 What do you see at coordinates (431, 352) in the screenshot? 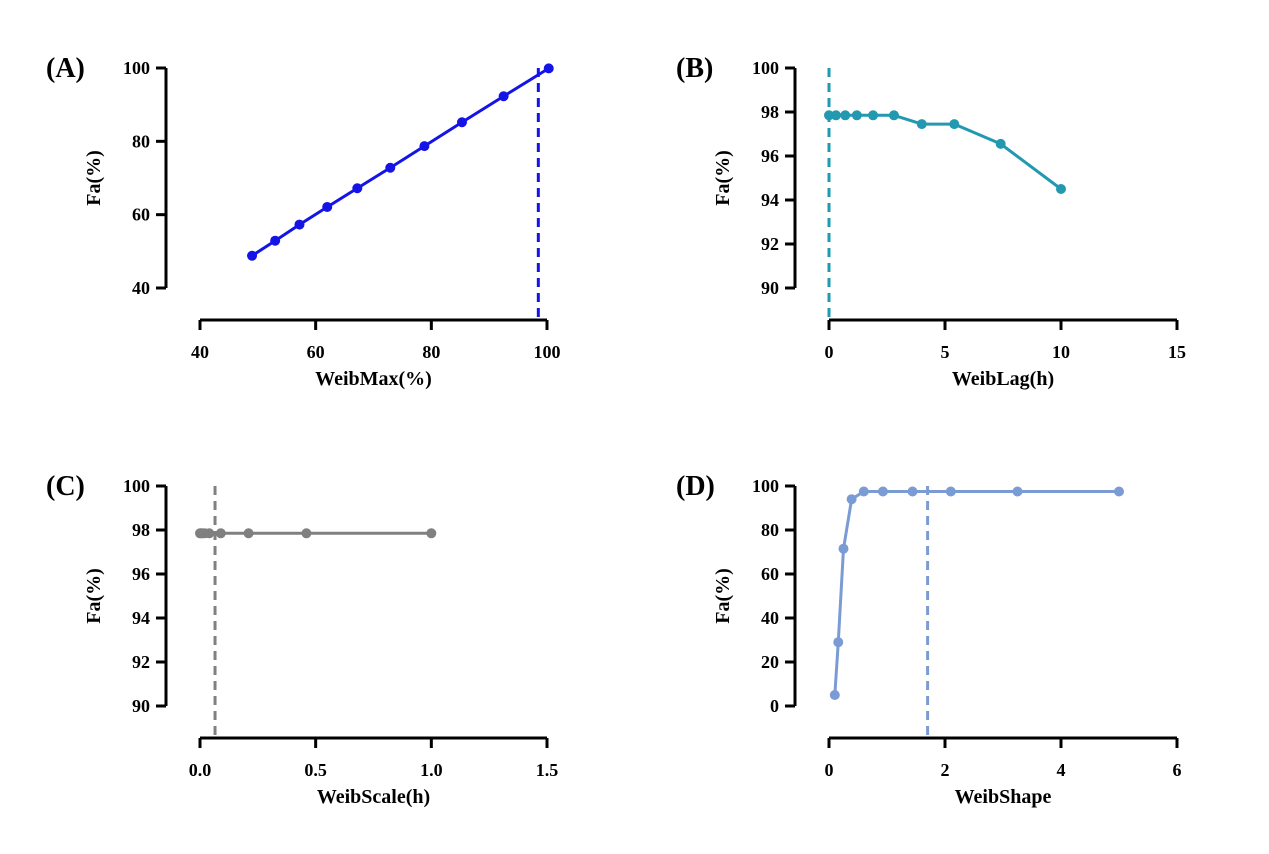
I see `x-tick-label: 80` at bounding box center [431, 352].